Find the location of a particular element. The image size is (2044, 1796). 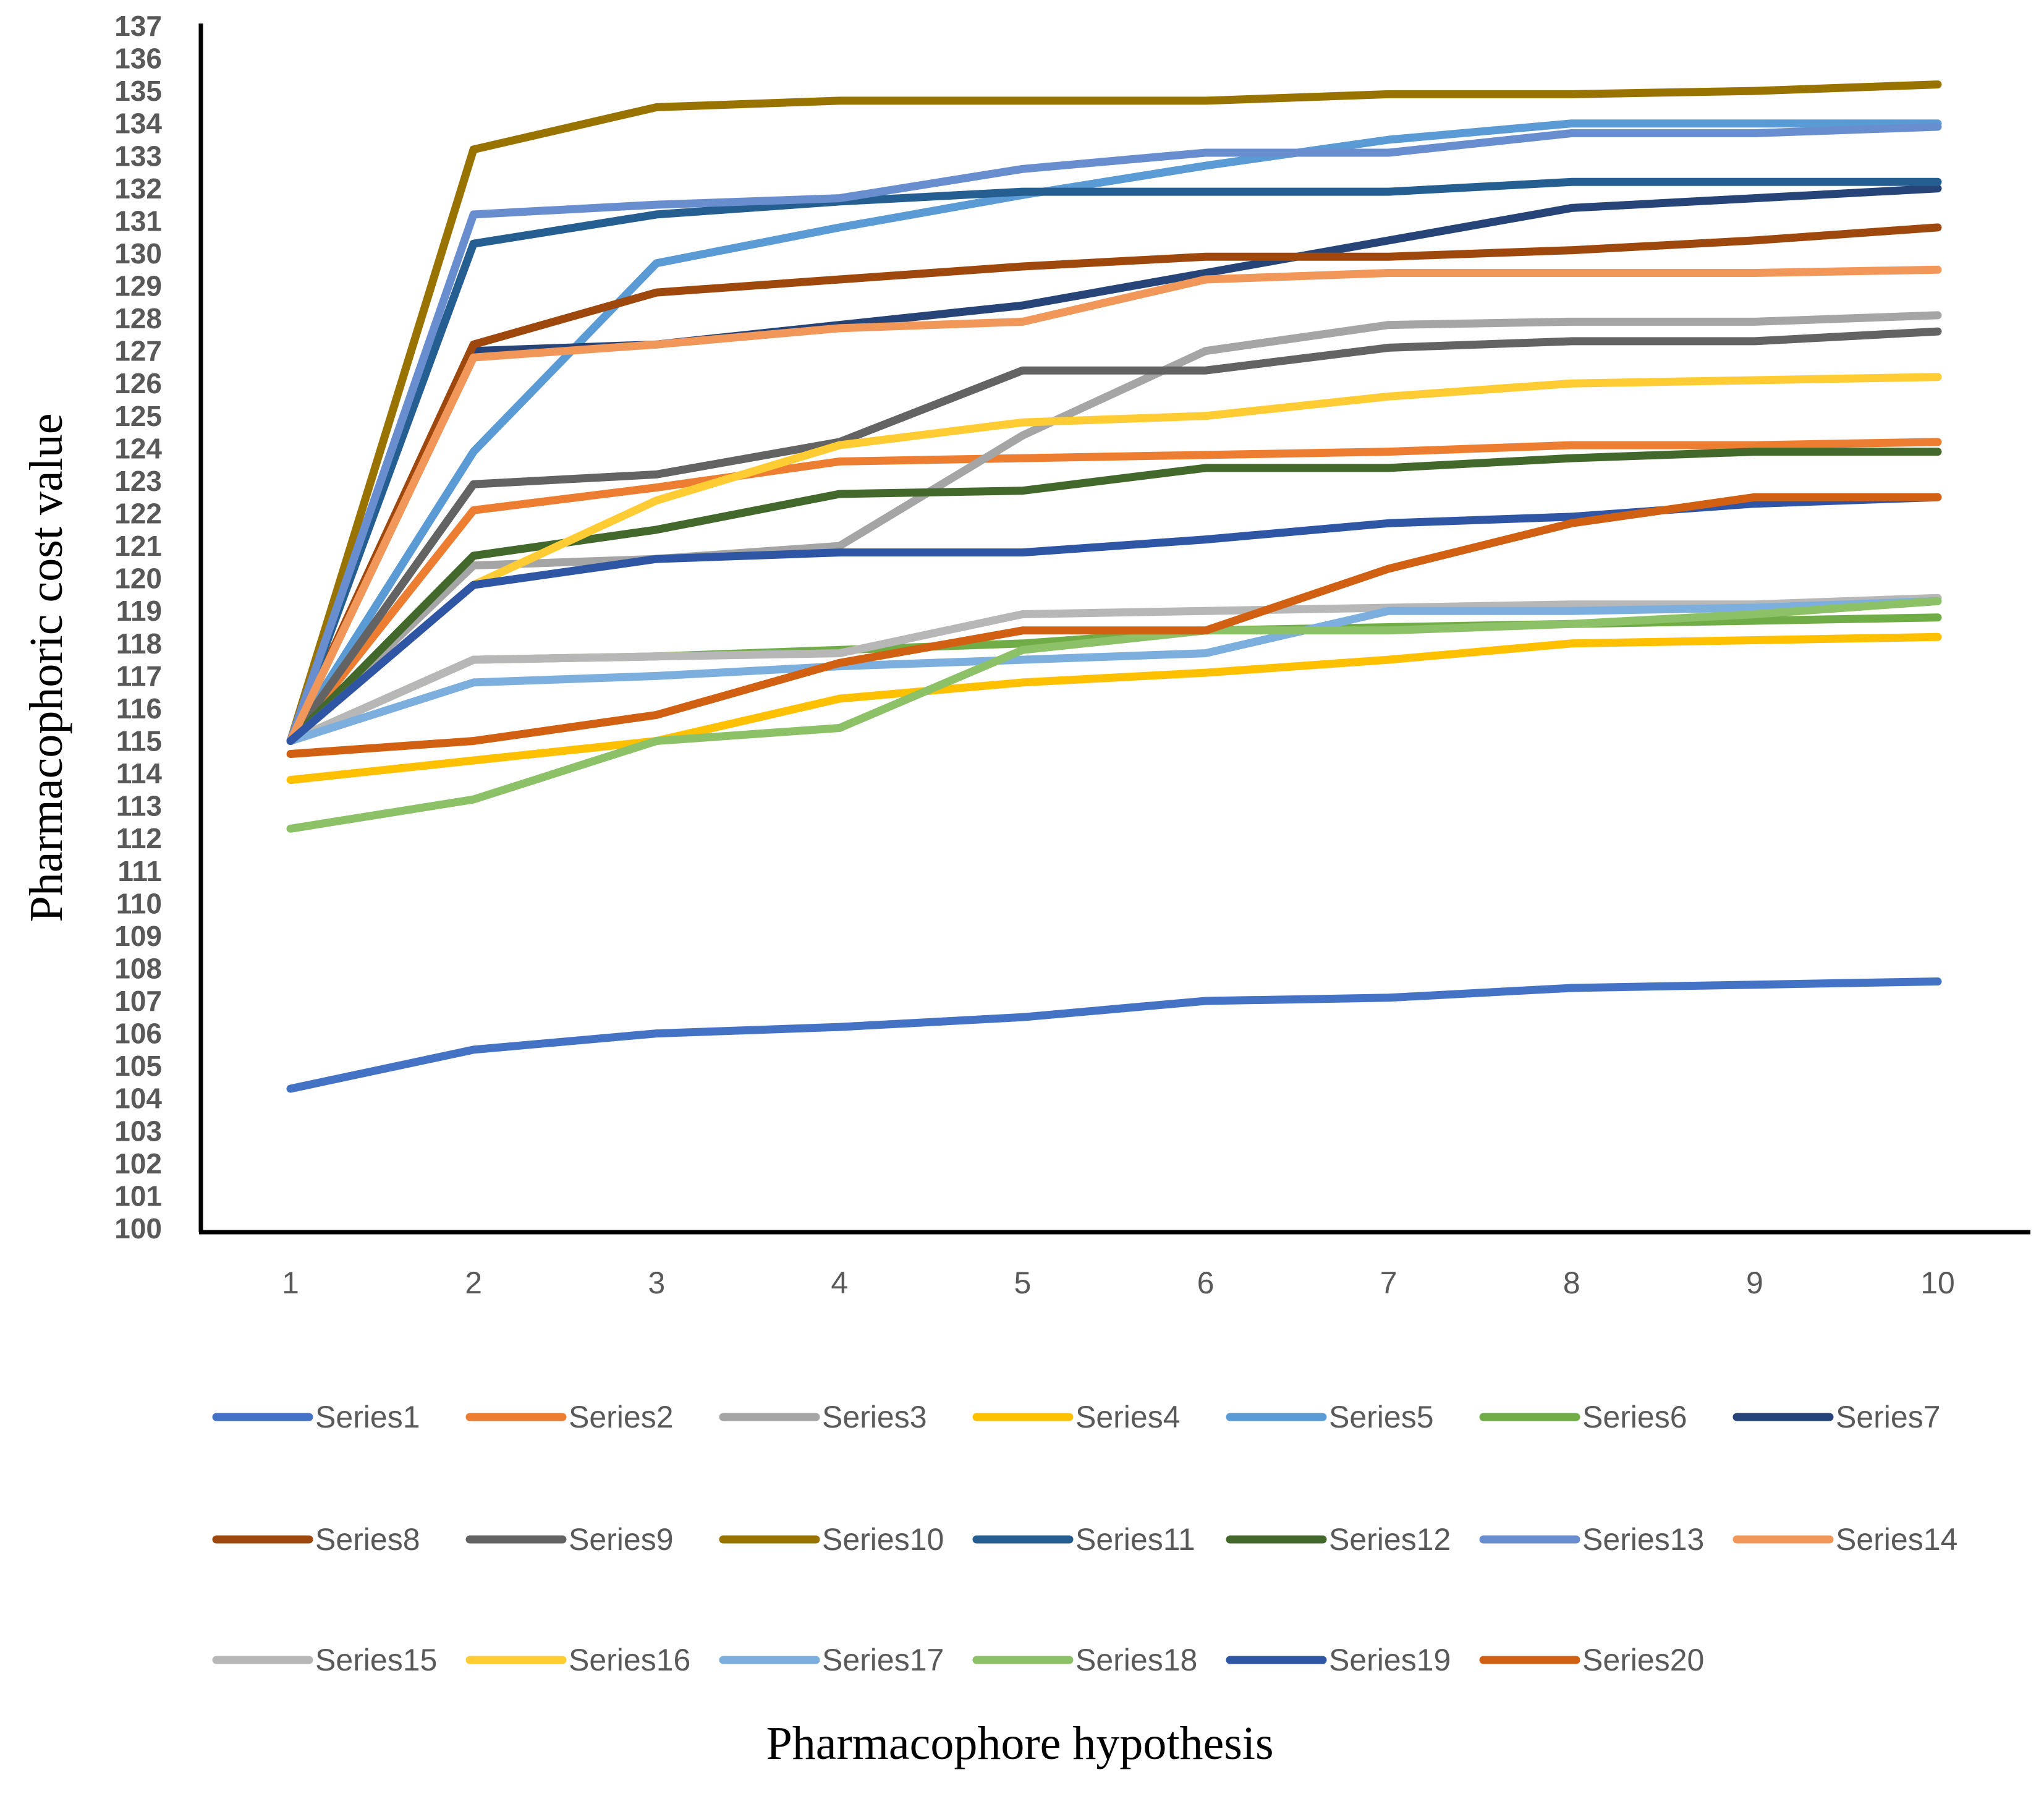

legend-label: Series8 is located at coordinates (367, 1539).